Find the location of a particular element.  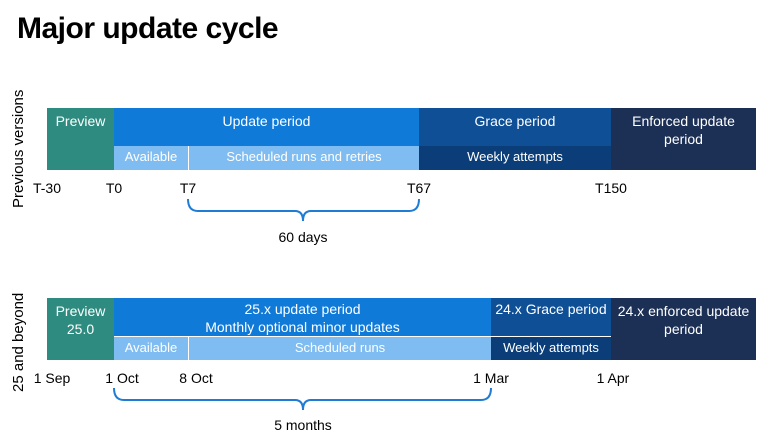

span-bracket-5-months is located at coordinates (302, 399).